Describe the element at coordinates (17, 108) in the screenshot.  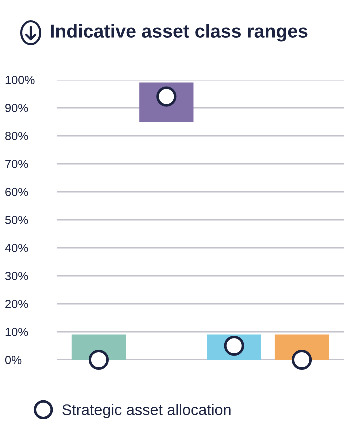
I see `y-tick-label: 90%` at that location.